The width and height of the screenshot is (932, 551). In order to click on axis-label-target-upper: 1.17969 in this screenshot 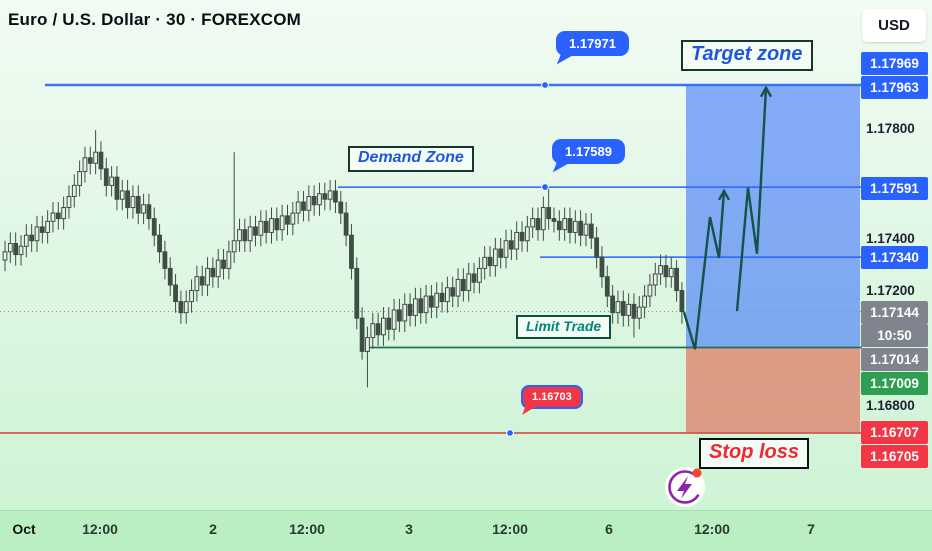, I will do `click(894, 63)`.